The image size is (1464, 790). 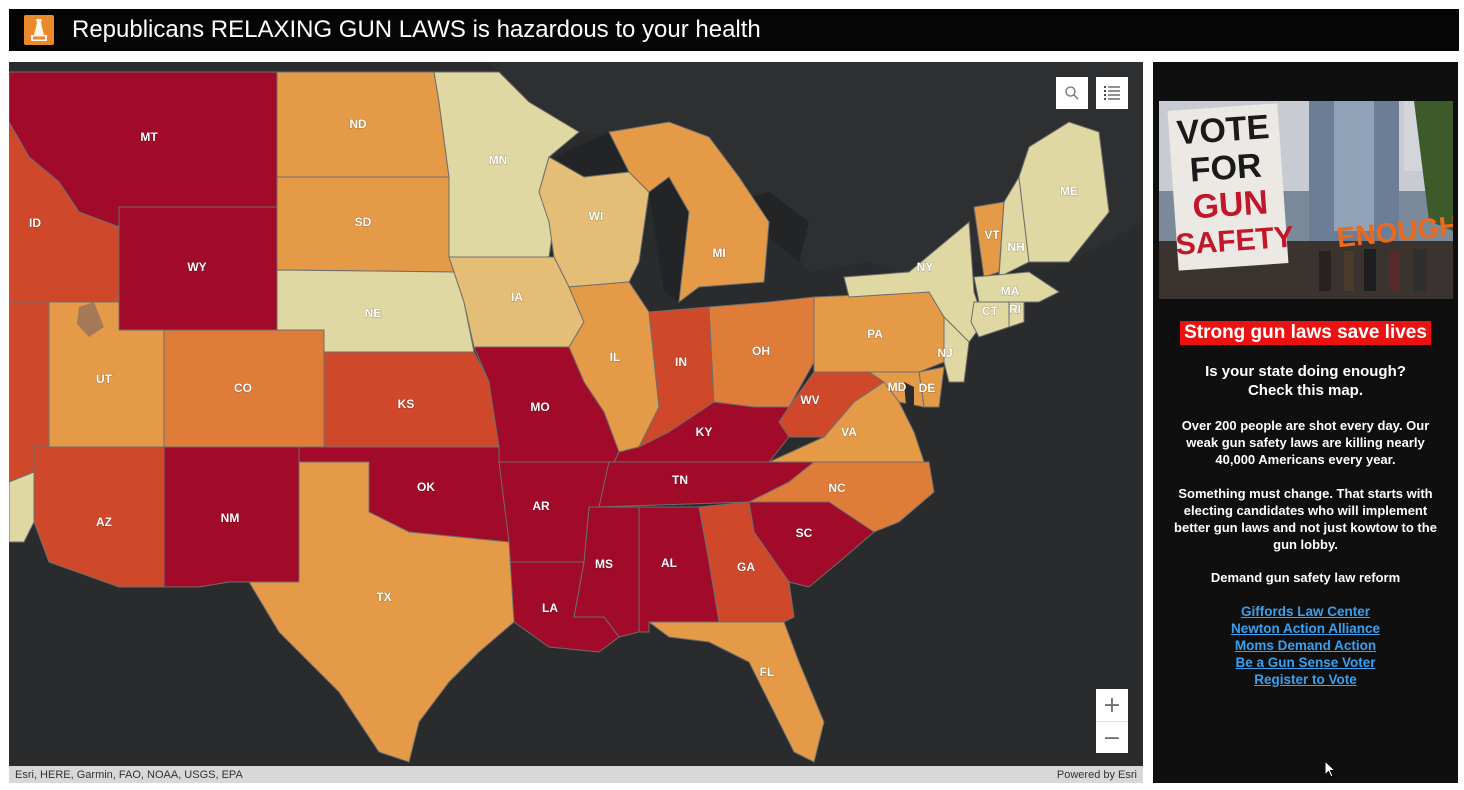 What do you see at coordinates (746, 567) in the screenshot?
I see `state-label-GA: GA` at bounding box center [746, 567].